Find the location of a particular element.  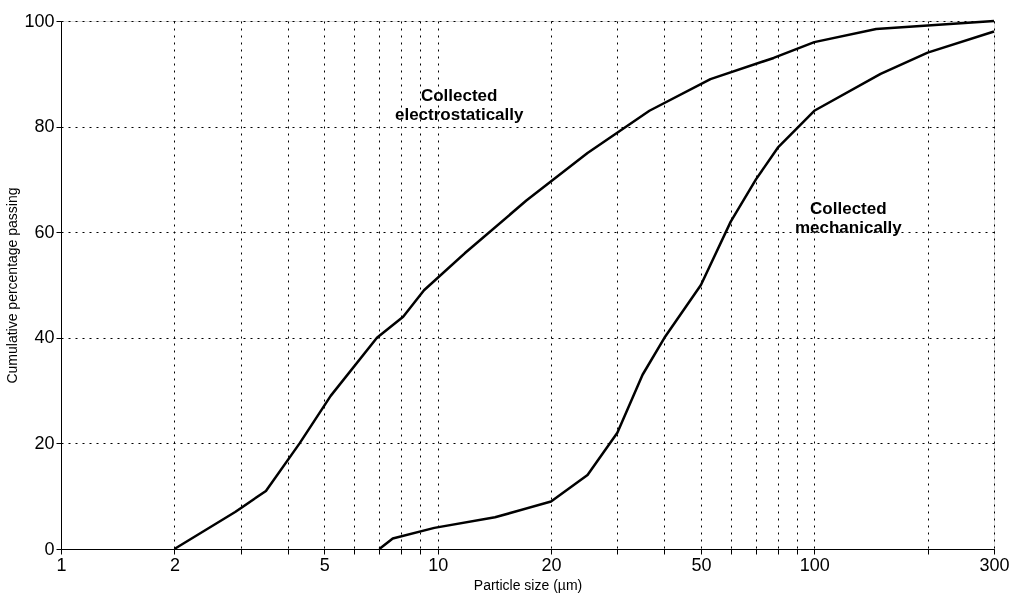

y-tick-label: 20 is located at coordinates (44, 442).